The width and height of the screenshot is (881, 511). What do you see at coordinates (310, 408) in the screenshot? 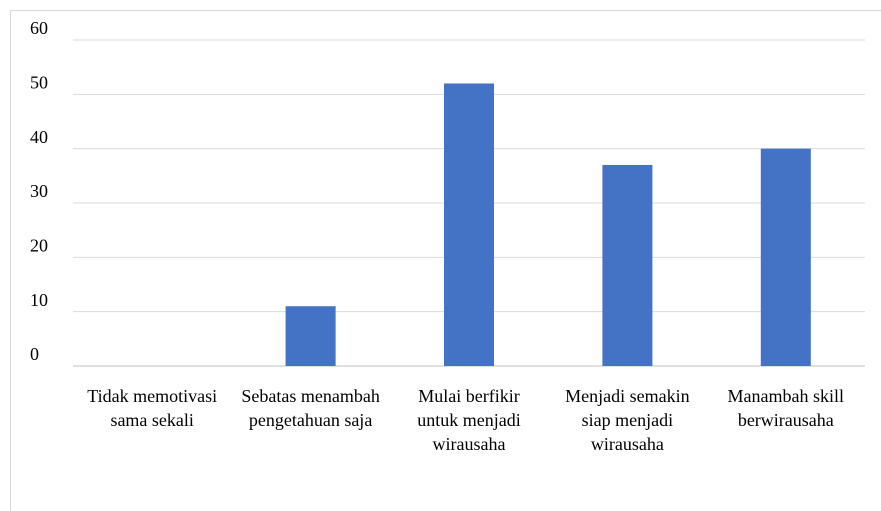
I see `x-tick-label: Sebatas menambah pengetahuan saja` at bounding box center [310, 408].